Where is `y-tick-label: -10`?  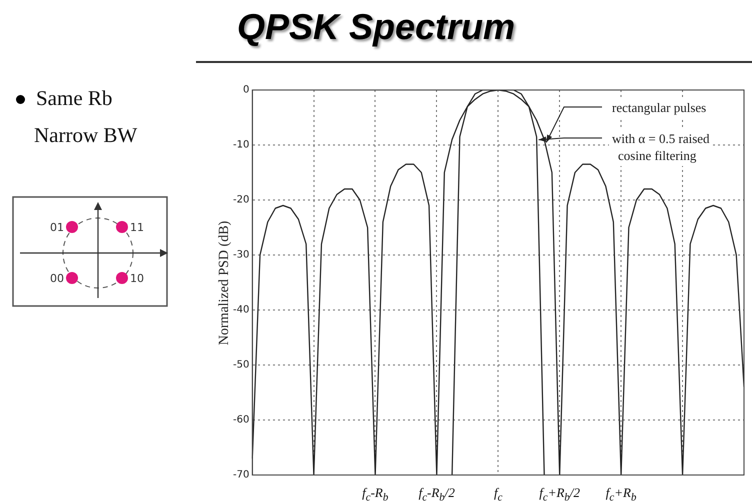
y-tick-label: -10 is located at coordinates (241, 145).